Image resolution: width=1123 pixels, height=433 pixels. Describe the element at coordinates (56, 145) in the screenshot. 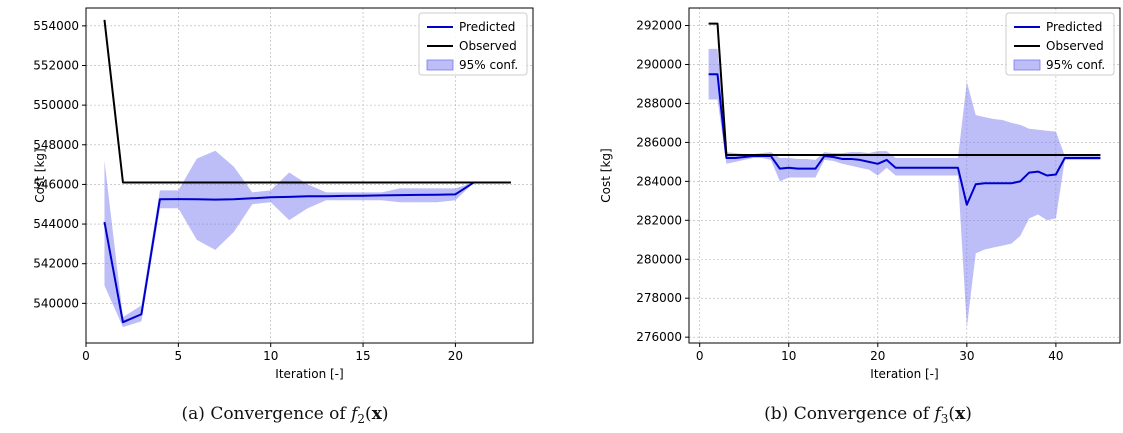

I see `y-tick-label: 548000` at that location.